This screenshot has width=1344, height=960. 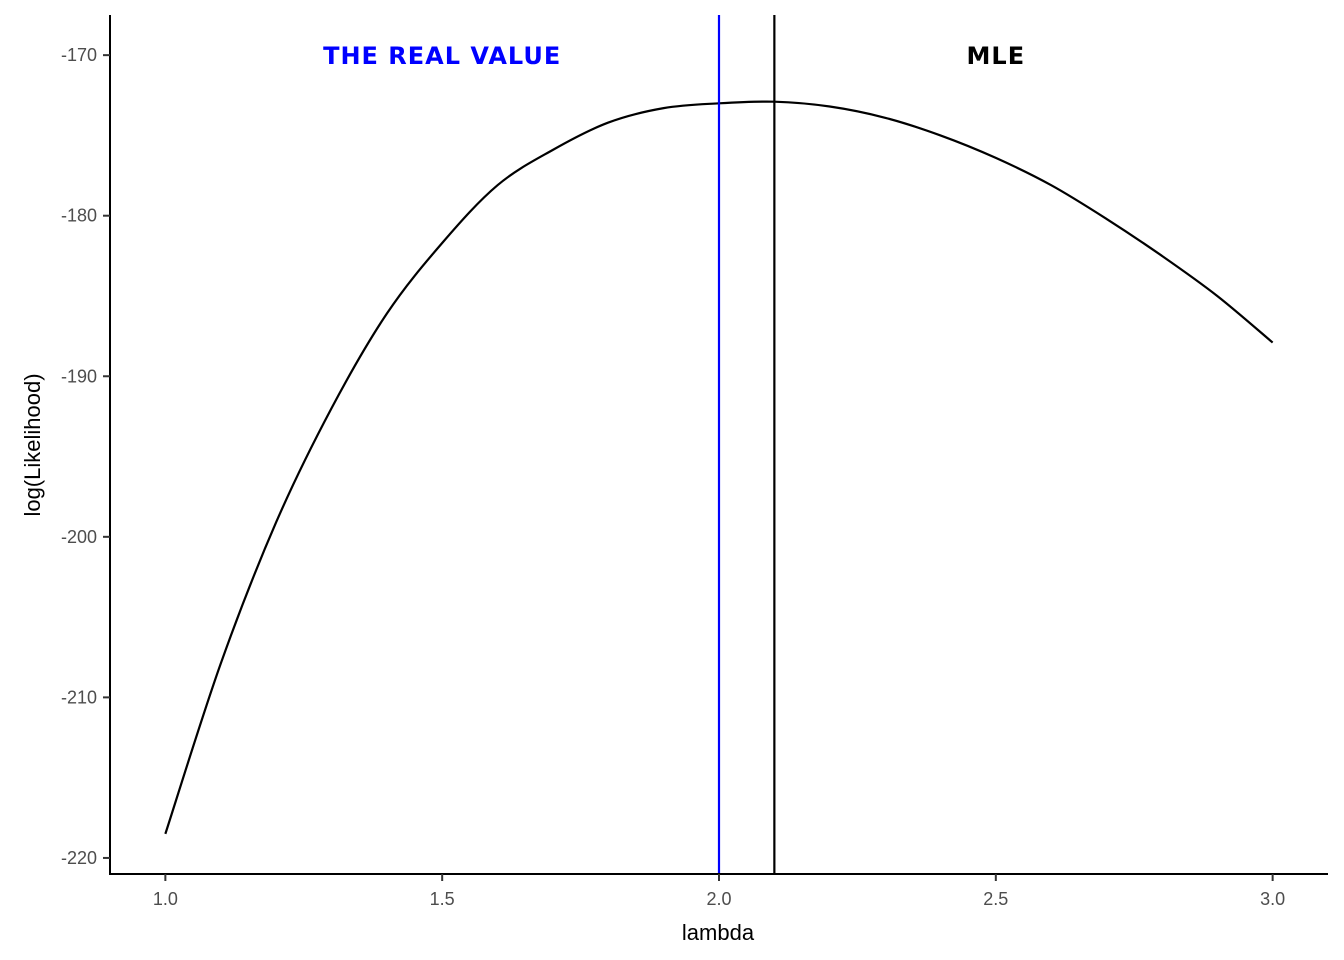 What do you see at coordinates (442, 899) in the screenshot?
I see `x-tick-label: 1.5` at bounding box center [442, 899].